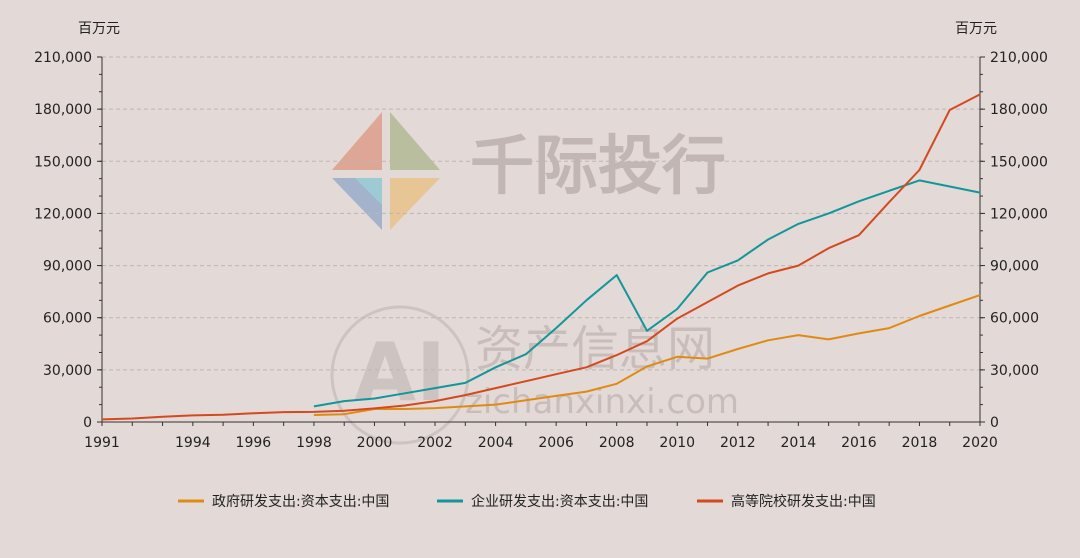 This screenshot has width=1080, height=558. What do you see at coordinates (1014, 371) in the screenshot?
I see `y-tick-label-right: 30,000` at bounding box center [1014, 371].